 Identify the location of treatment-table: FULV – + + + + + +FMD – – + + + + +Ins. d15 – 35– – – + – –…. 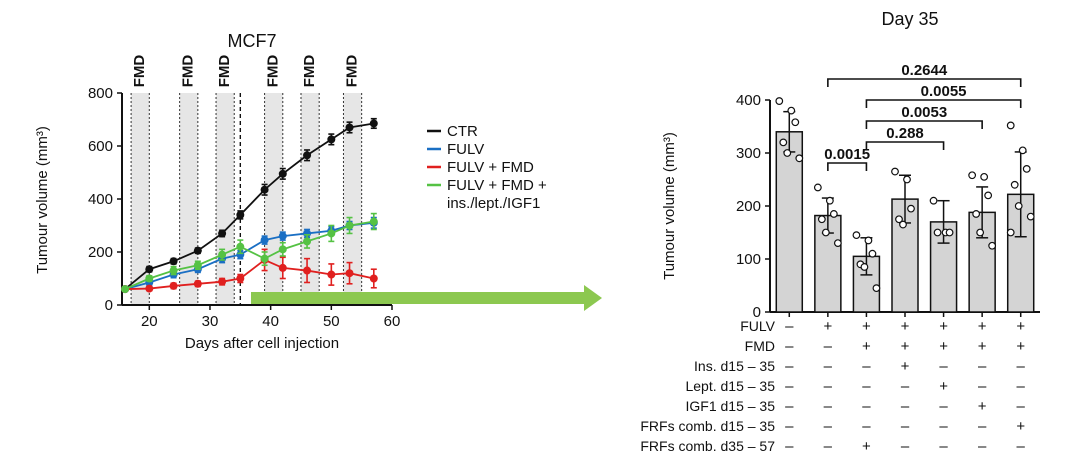
(832, 386).